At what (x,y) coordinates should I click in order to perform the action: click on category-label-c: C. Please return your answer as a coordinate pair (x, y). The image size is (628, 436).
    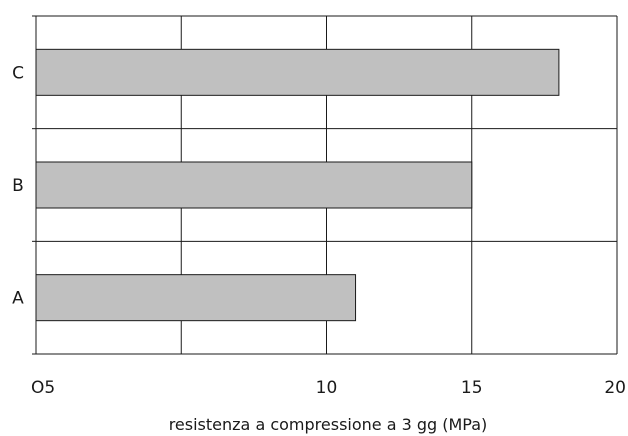
    Looking at the image, I should click on (18, 73).